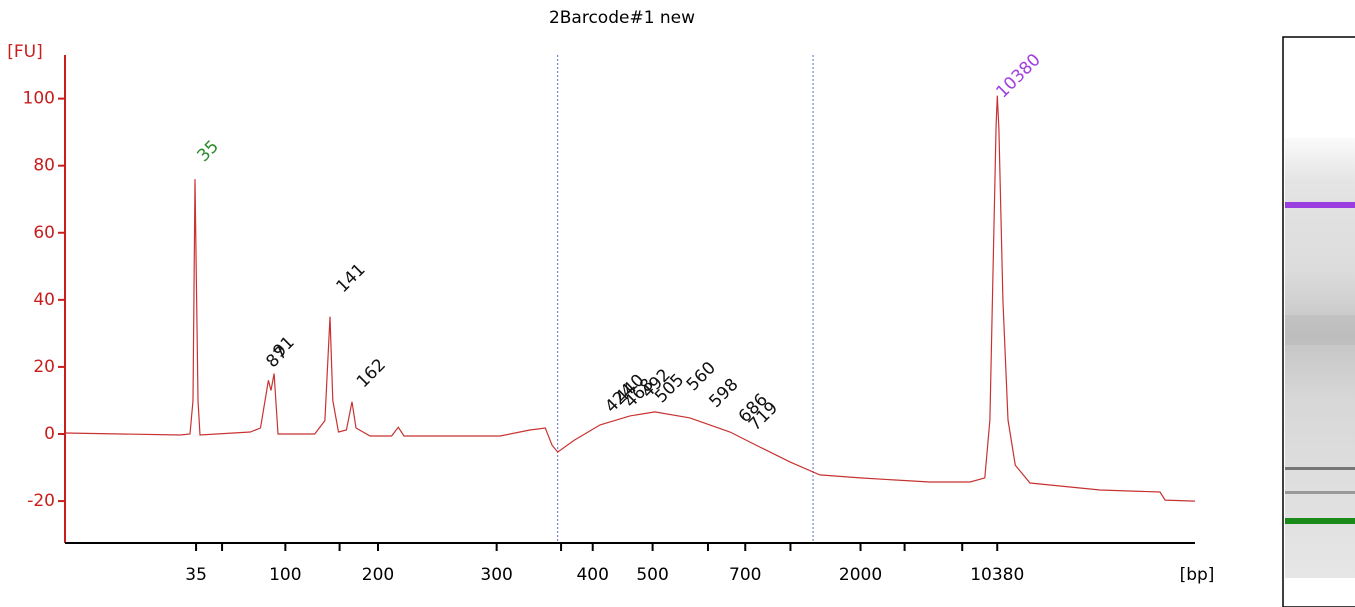 Image resolution: width=1355 pixels, height=607 pixels. Describe the element at coordinates (371, 373) in the screenshot. I see `peak-label: 162` at that location.